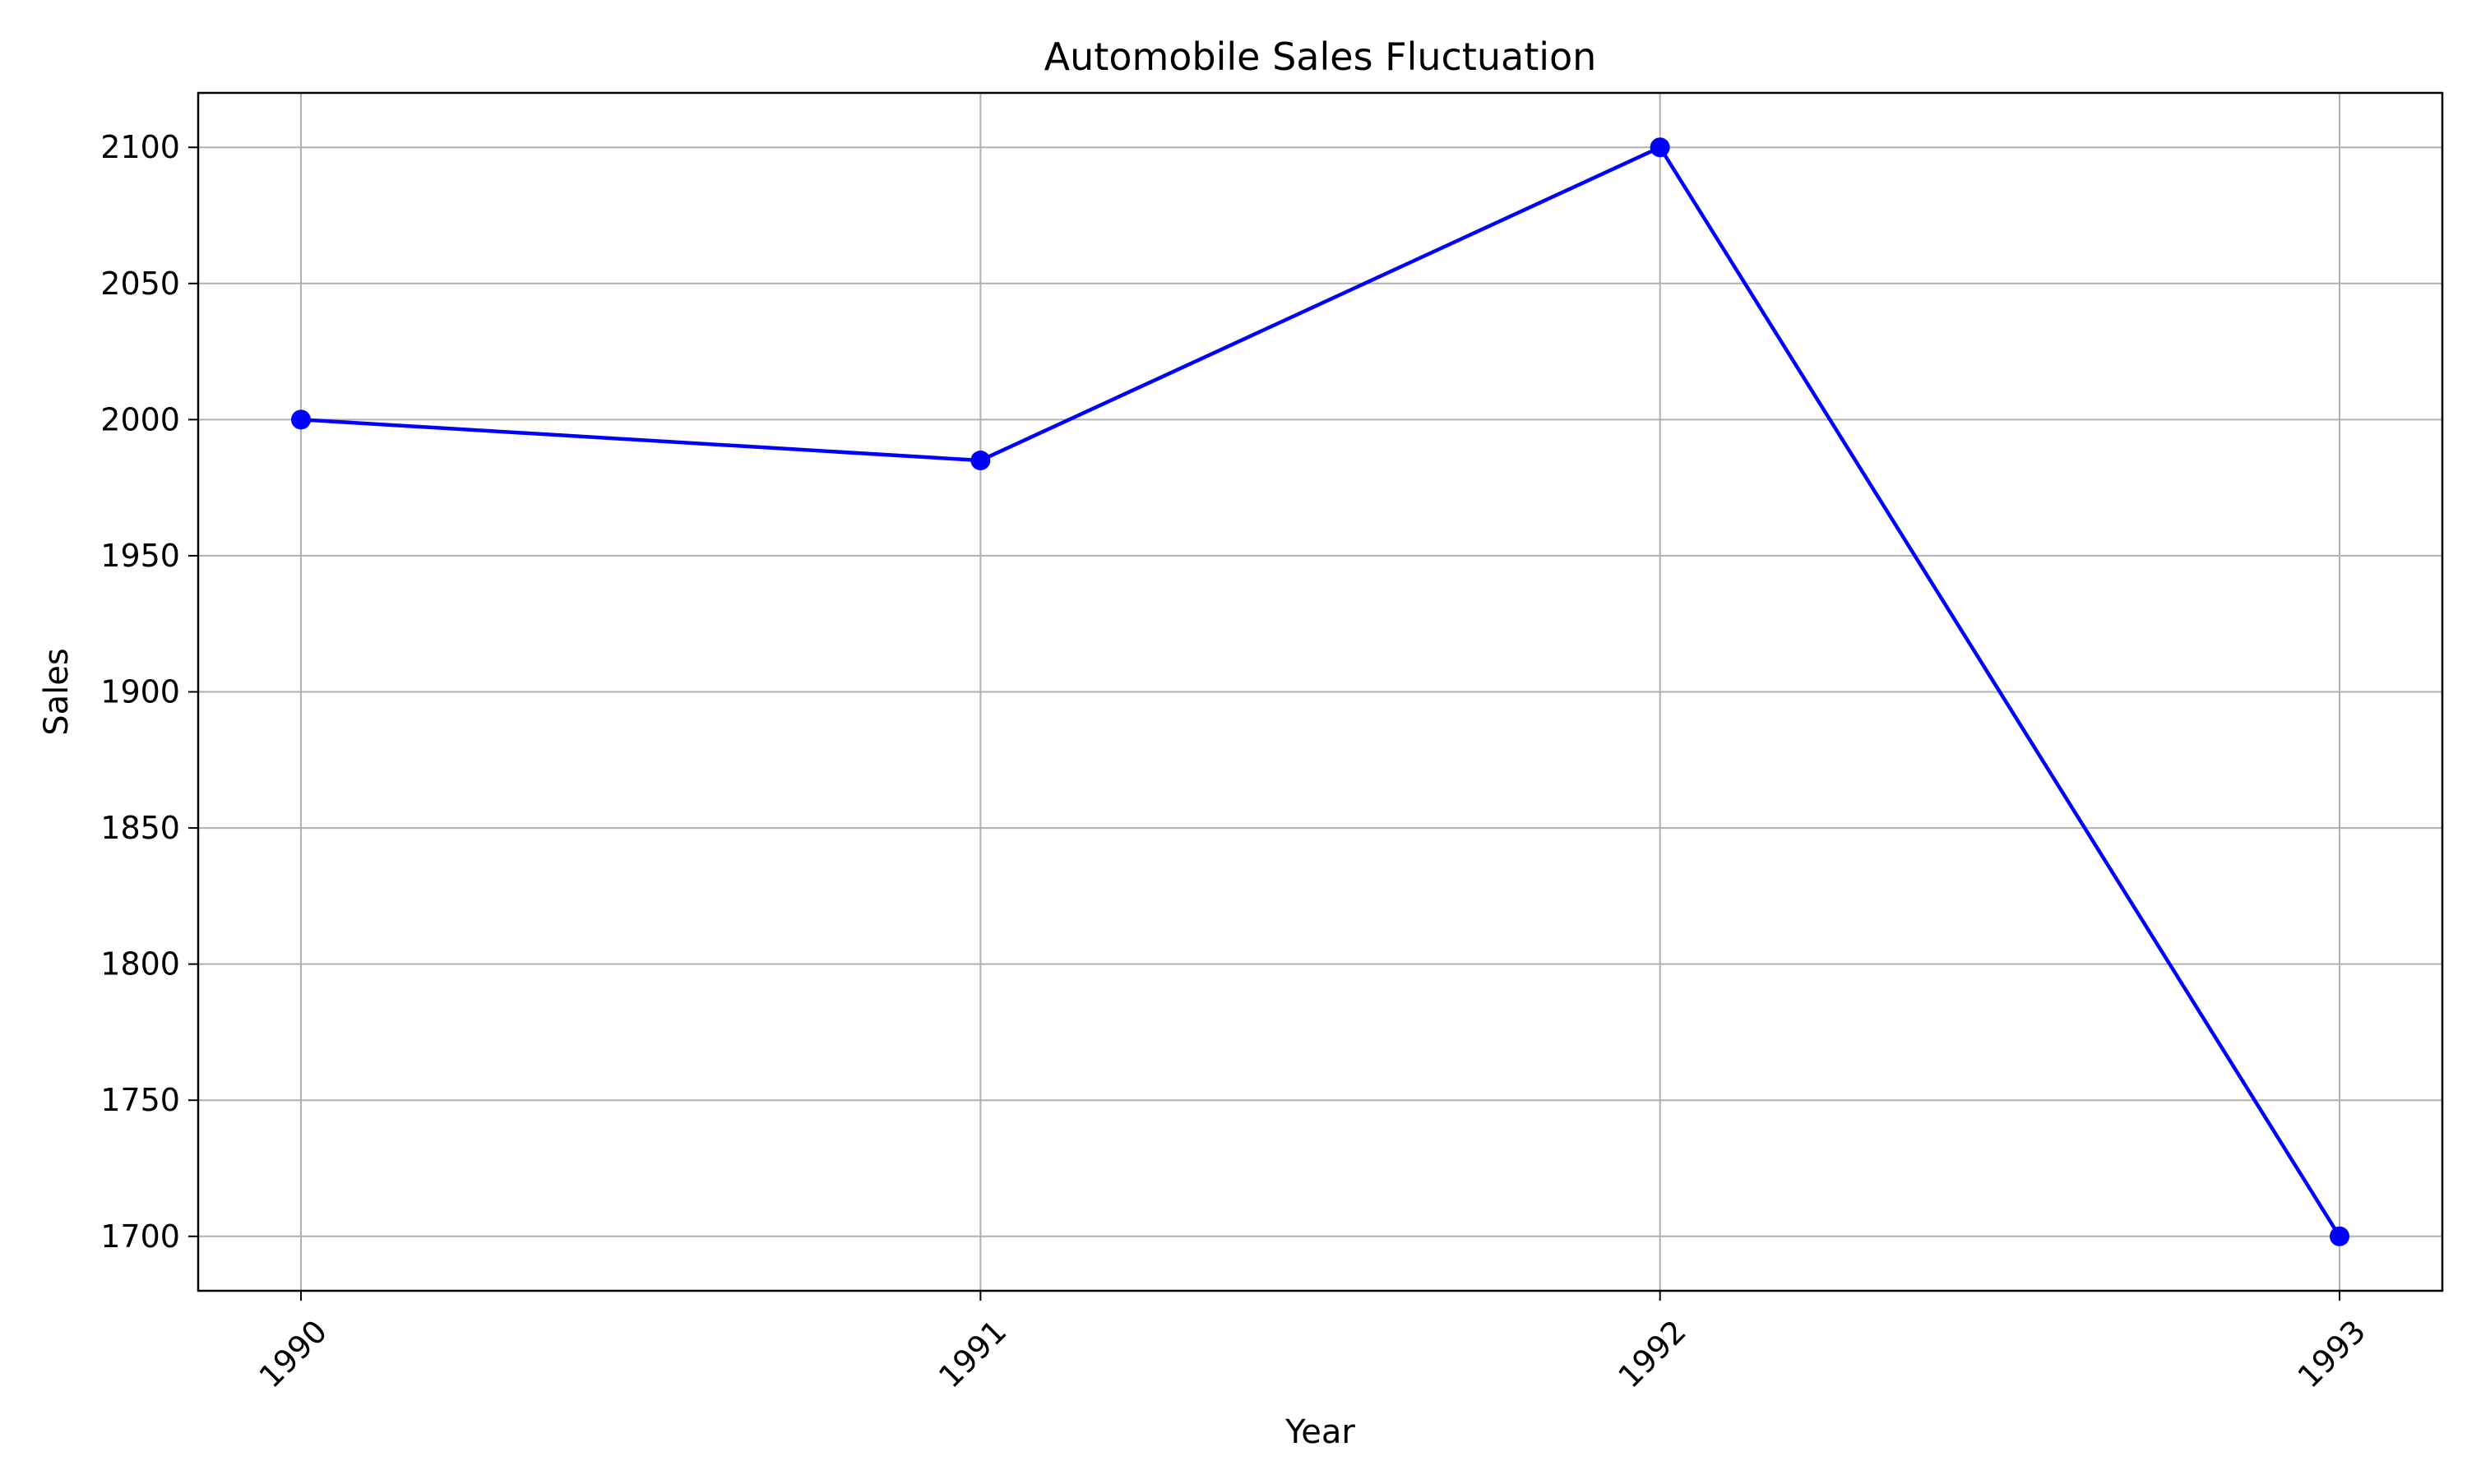  I want to click on y-tick-label: 1850, so click(140, 828).